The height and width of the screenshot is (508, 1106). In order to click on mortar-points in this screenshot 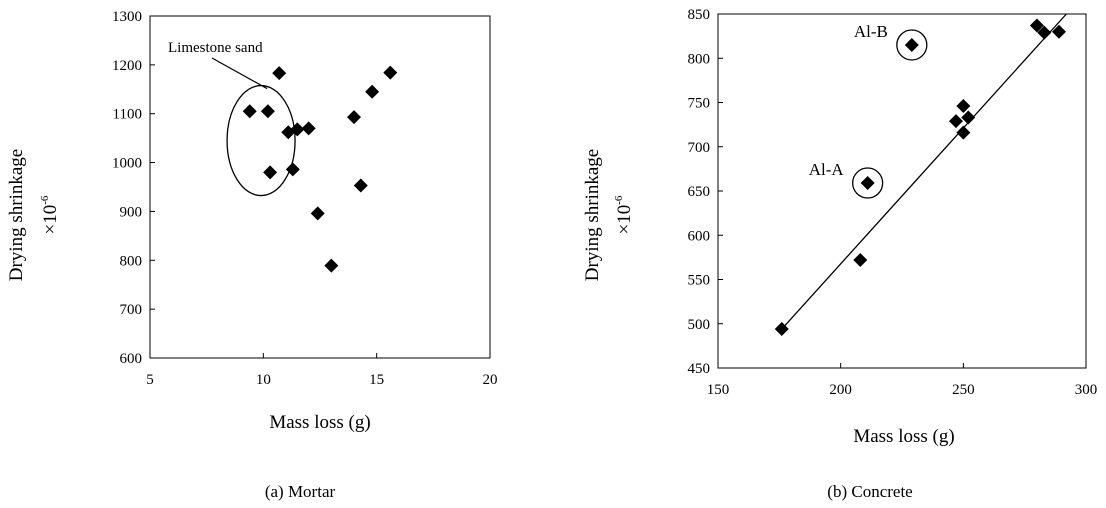, I will do `click(320, 169)`.